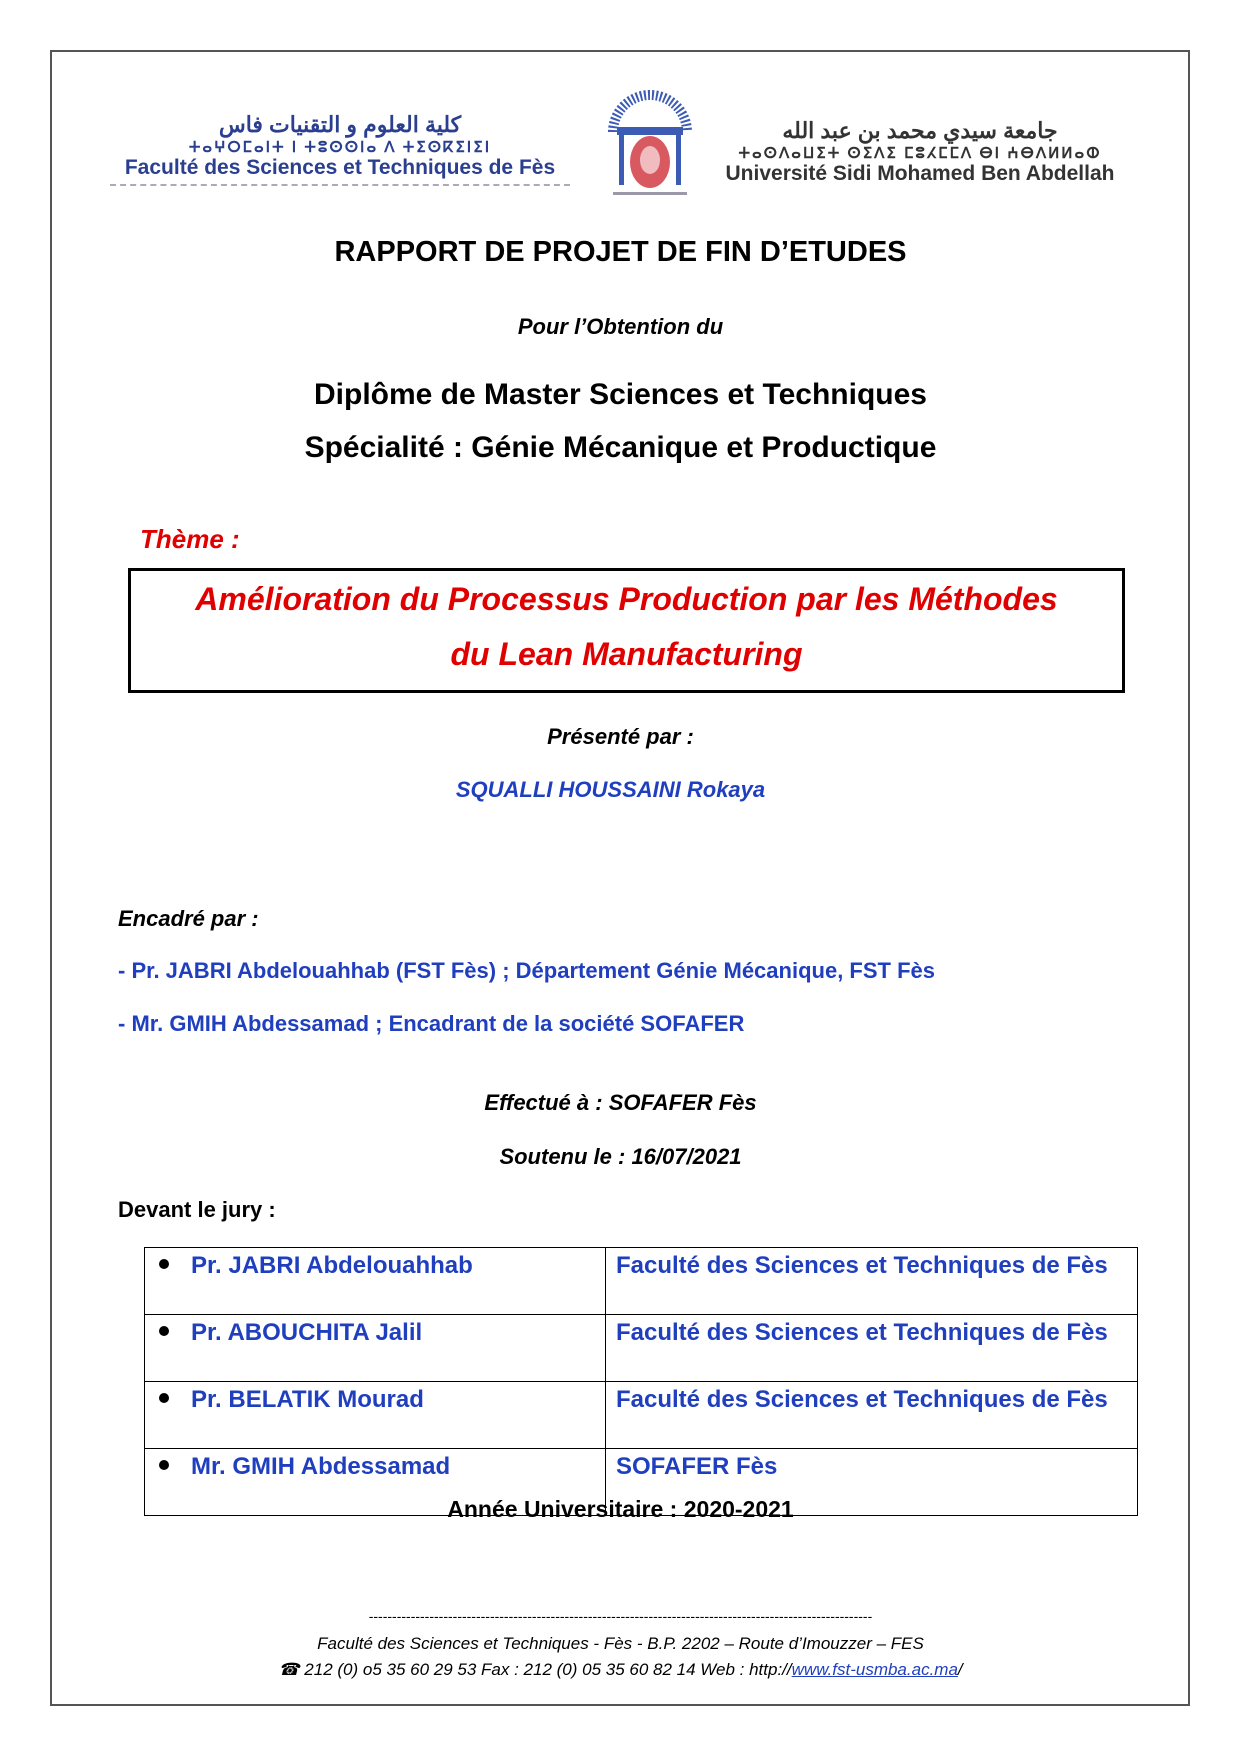 The width and height of the screenshot is (1241, 1754). What do you see at coordinates (321, 1466) in the screenshot?
I see `jury-name: Mr. GMIH Abdessamad` at bounding box center [321, 1466].